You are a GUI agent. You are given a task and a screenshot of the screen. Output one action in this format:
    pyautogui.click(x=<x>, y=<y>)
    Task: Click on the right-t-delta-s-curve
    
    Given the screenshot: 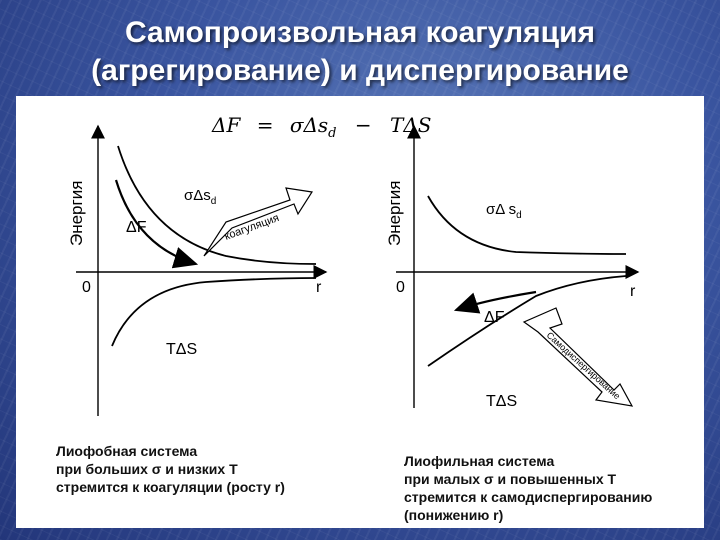 What is the action you would take?
    pyautogui.click(x=527, y=321)
    